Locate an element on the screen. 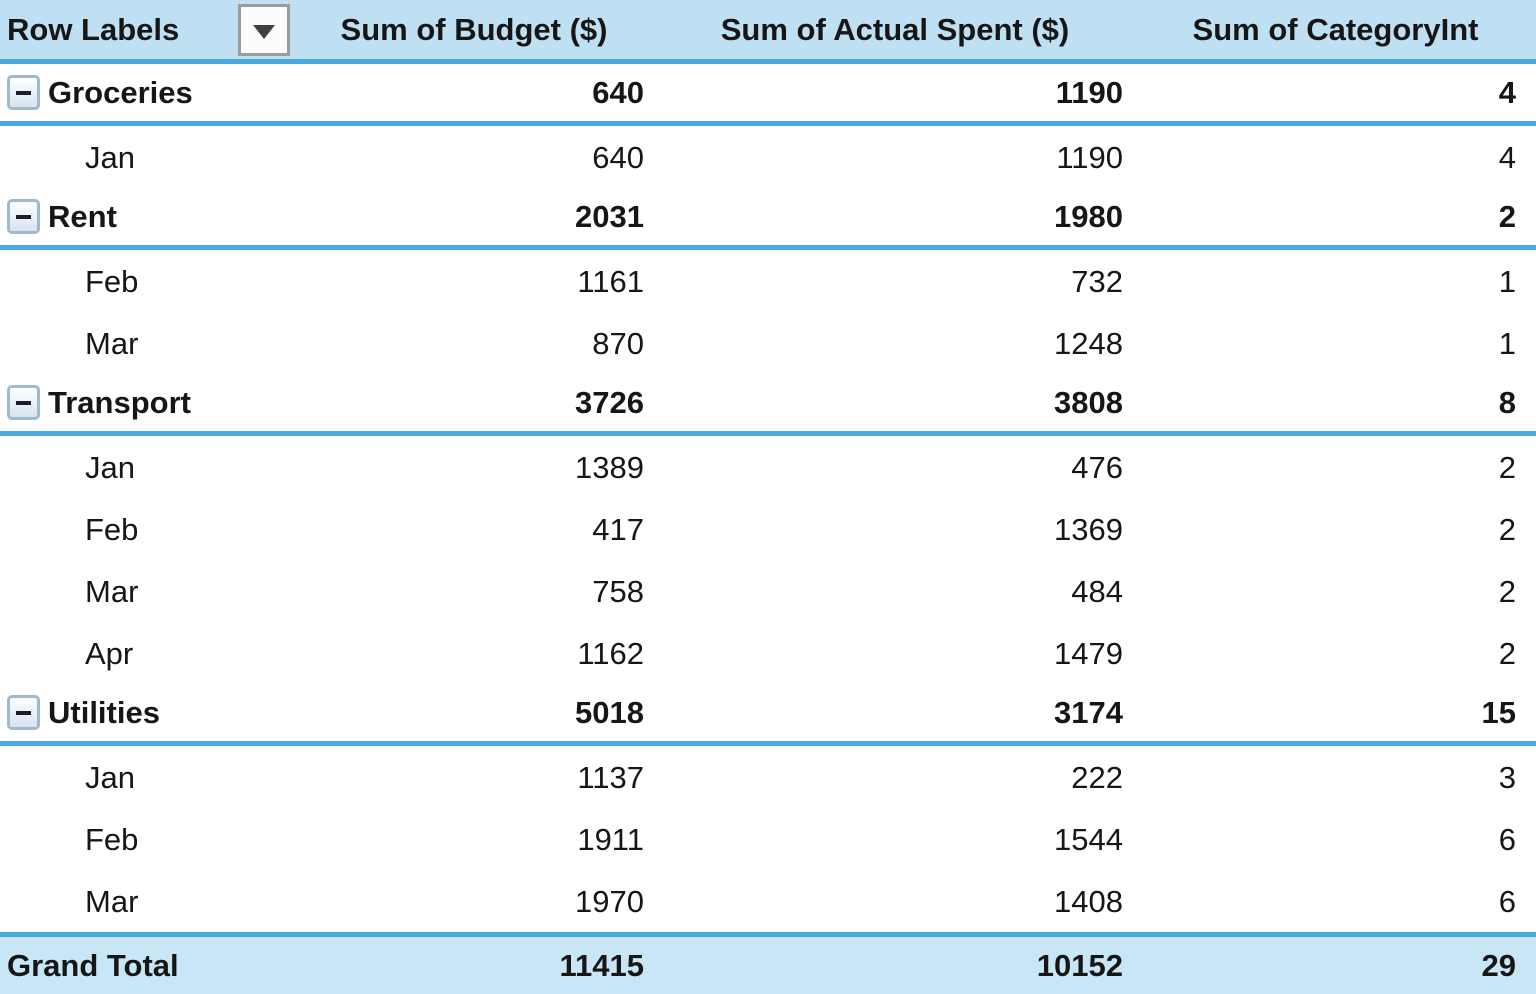 This screenshot has height=994, width=1536. actual-spent-header-label: Sum of Actual Spent ($) is located at coordinates (895, 29).